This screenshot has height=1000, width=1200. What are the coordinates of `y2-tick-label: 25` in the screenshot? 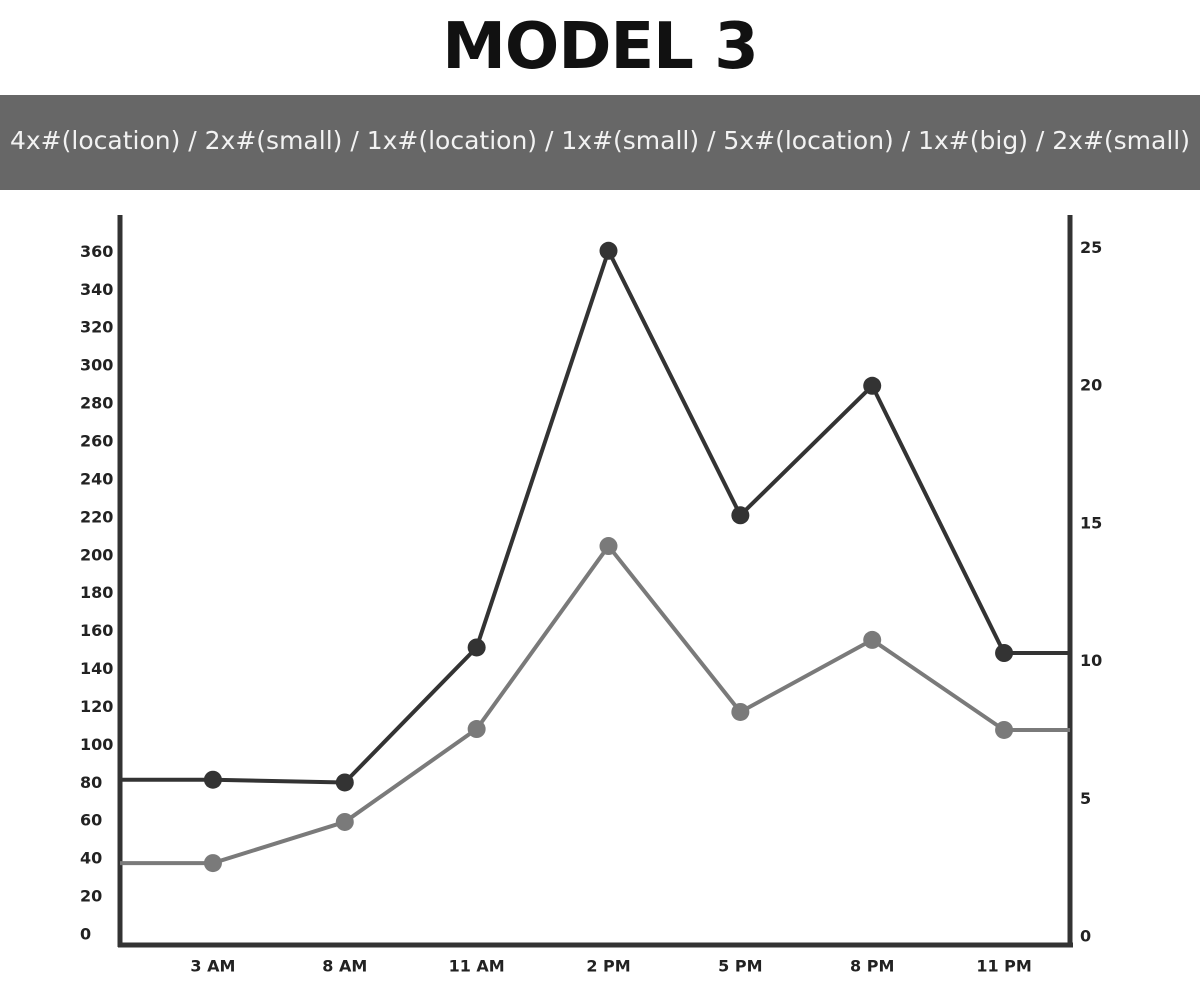 It's located at (1091, 247).